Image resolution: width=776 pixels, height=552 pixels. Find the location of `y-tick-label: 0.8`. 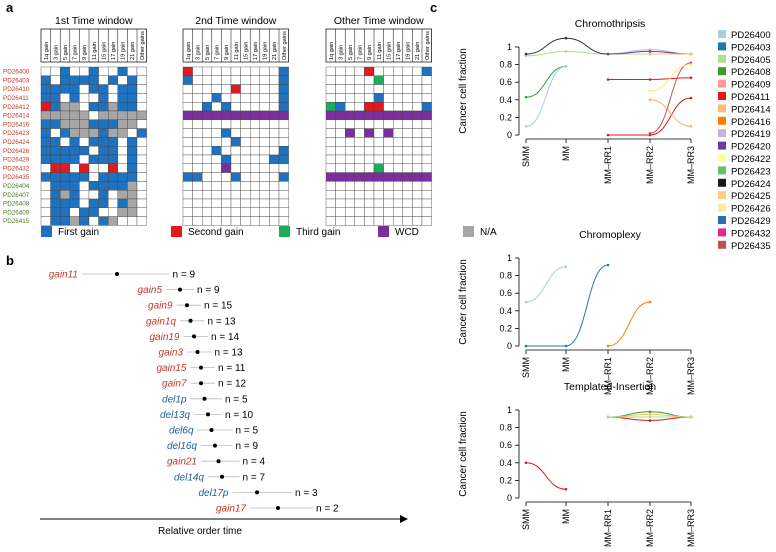

y-tick-label: 0.8 is located at coordinates (505, 428).